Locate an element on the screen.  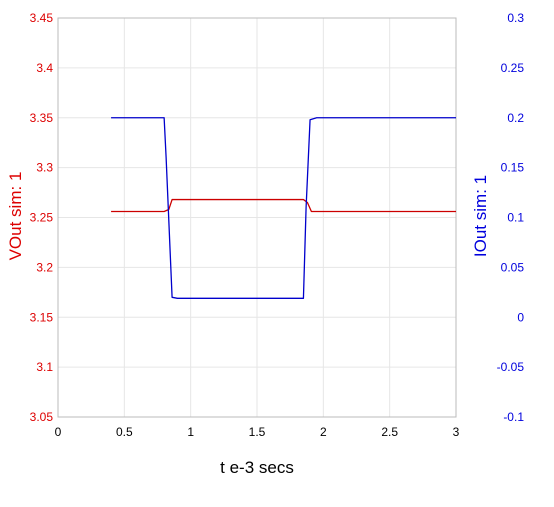
y-right-tick-label: -0.05 is located at coordinates (511, 367).